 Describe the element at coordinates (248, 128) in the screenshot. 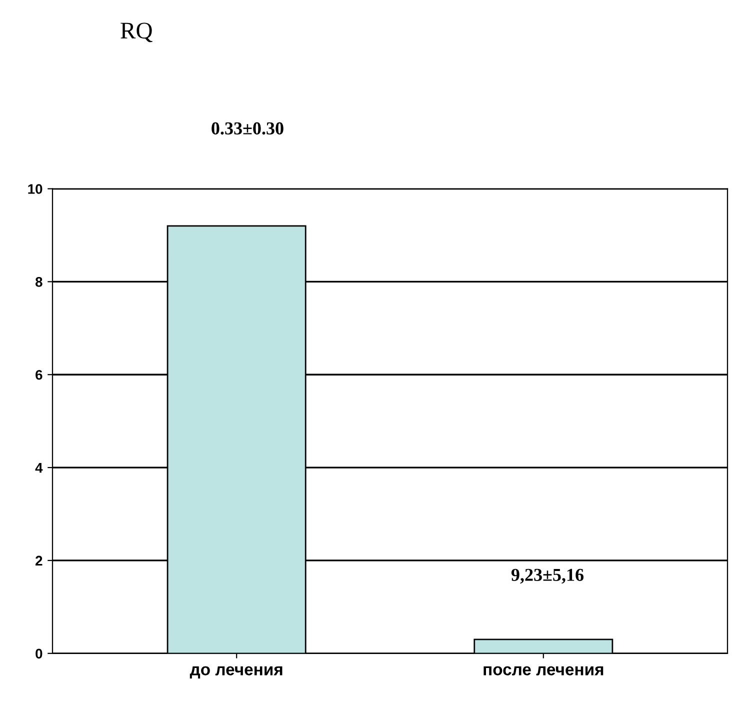

I see `text: 0.33±0.30` at that location.